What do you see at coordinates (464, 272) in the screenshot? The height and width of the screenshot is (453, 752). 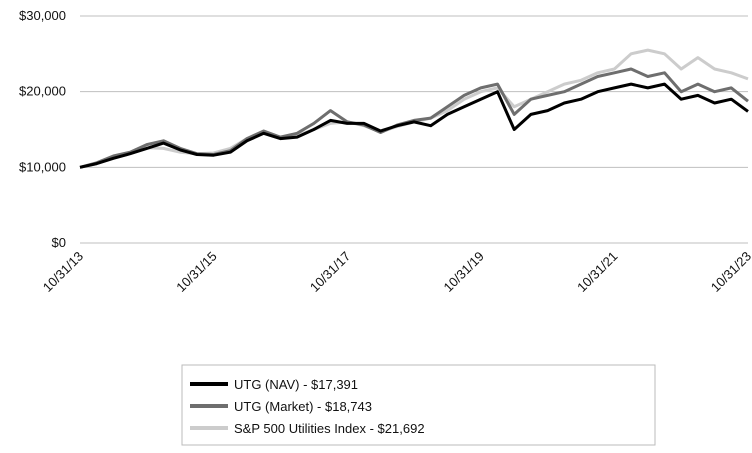 I see `x-tick-label: 10/31/19` at bounding box center [464, 272].